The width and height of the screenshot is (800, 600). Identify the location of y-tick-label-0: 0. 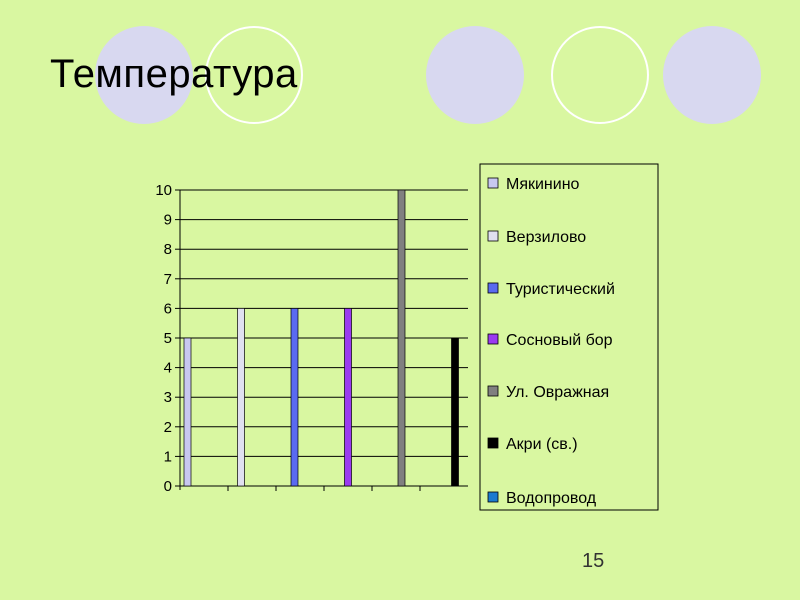
(168, 486).